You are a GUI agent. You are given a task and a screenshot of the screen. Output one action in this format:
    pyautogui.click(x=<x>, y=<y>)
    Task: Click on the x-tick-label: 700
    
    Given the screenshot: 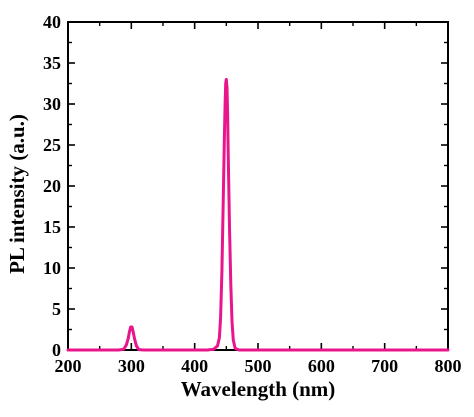 What is the action you would take?
    pyautogui.click(x=384, y=366)
    